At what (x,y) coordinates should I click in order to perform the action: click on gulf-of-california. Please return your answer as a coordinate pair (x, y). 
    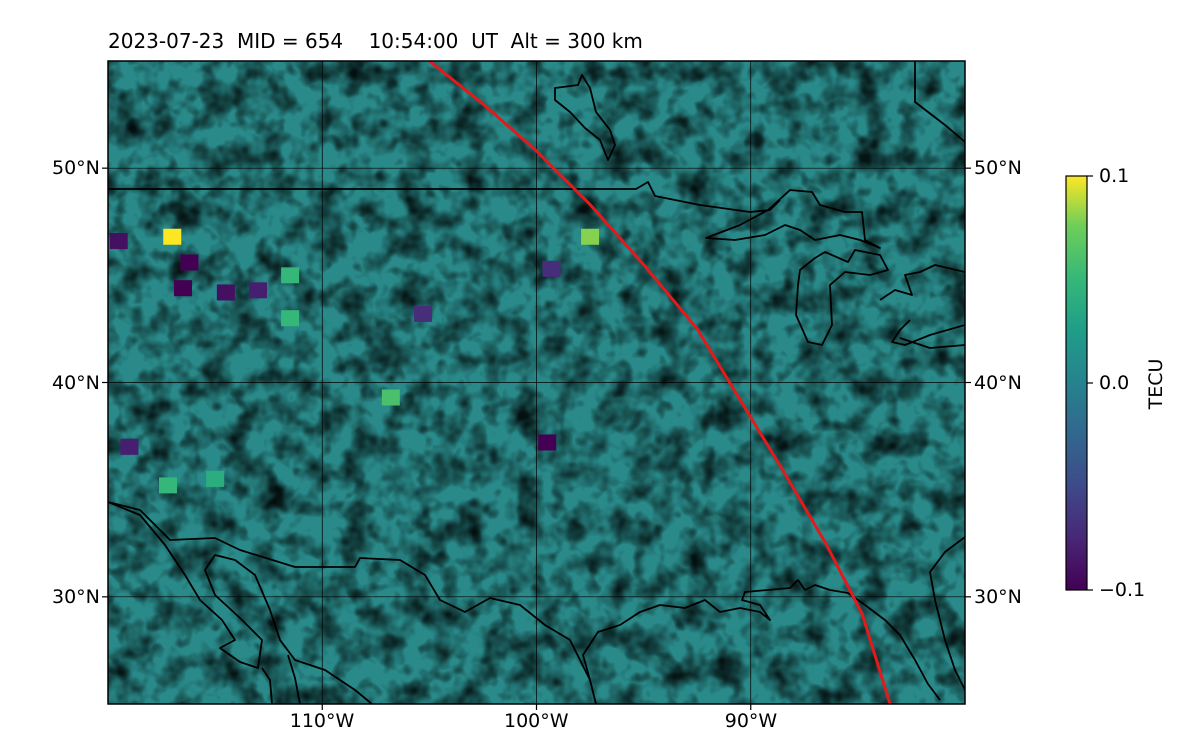
    Looking at the image, I should click on (267, 685).